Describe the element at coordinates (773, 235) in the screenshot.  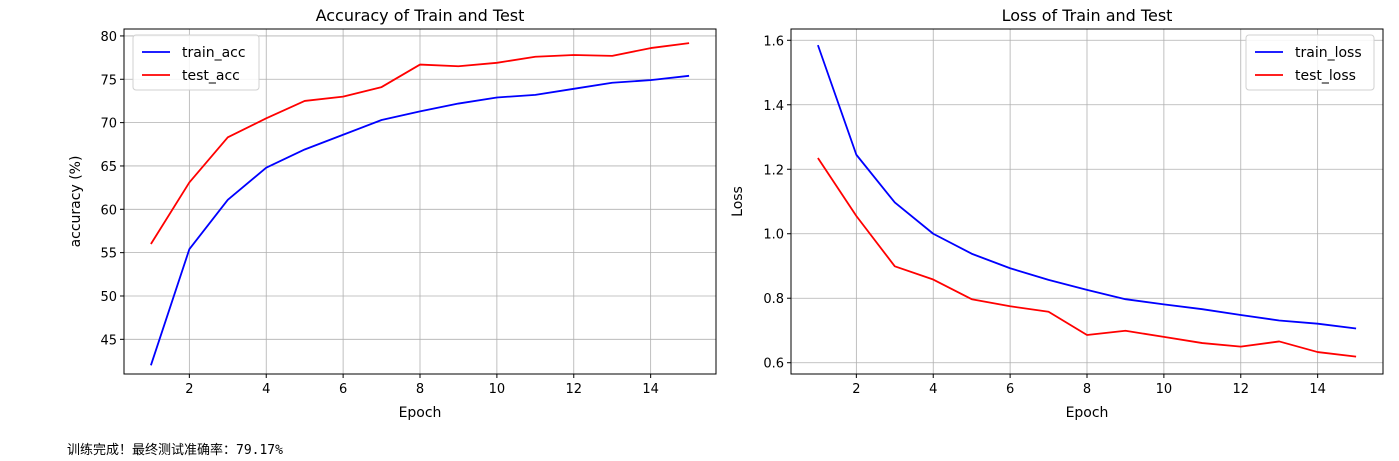
I see `y-tick-label: 1.0` at that location.